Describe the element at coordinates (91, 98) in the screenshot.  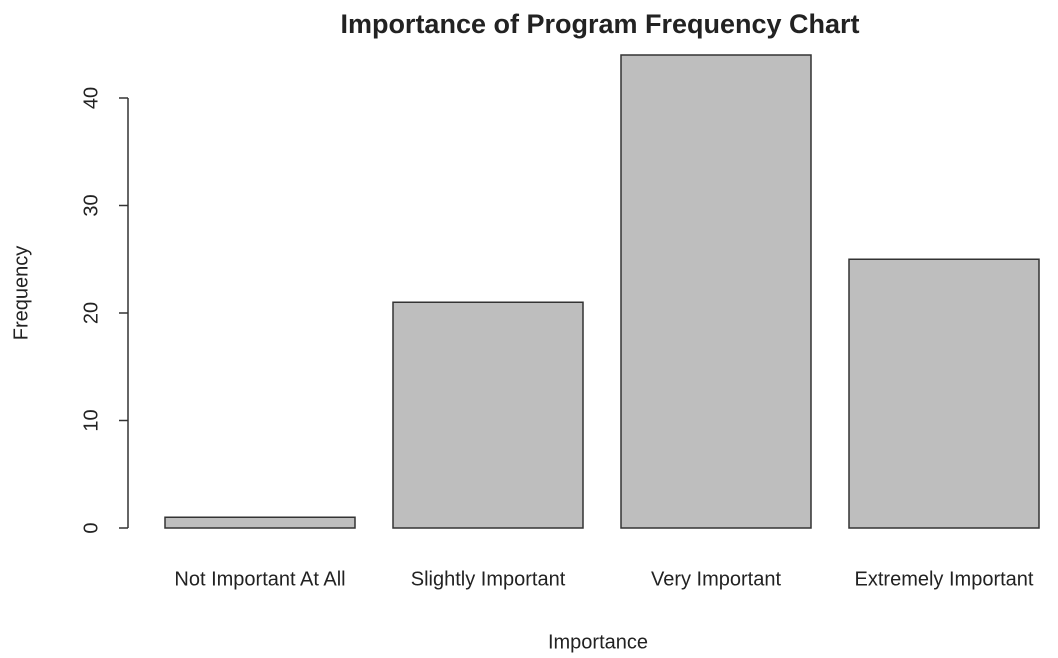
I see `y-tick-label: 40` at that location.